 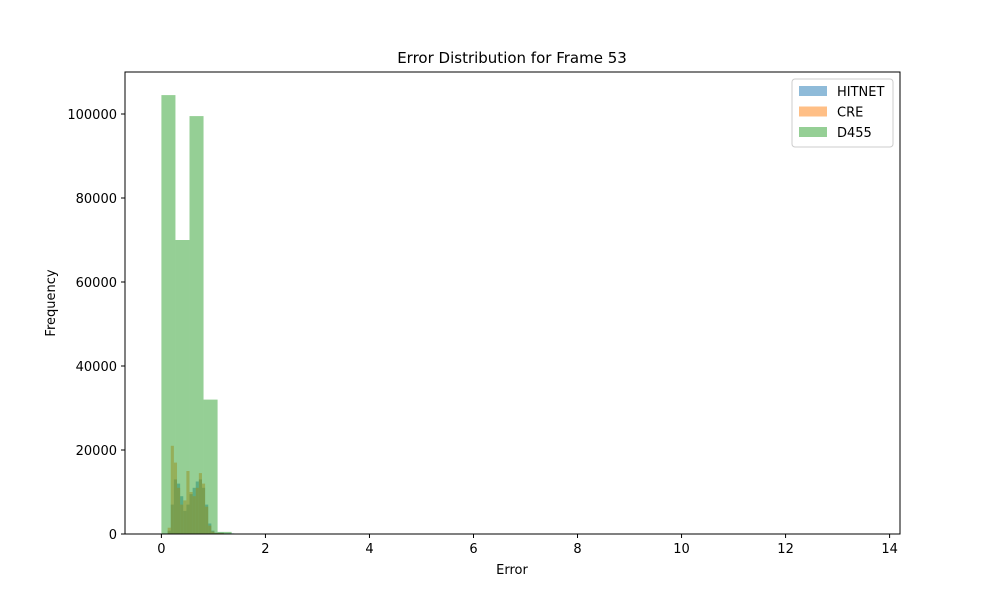 I want to click on x-axis-label: Error, so click(x=512, y=570).